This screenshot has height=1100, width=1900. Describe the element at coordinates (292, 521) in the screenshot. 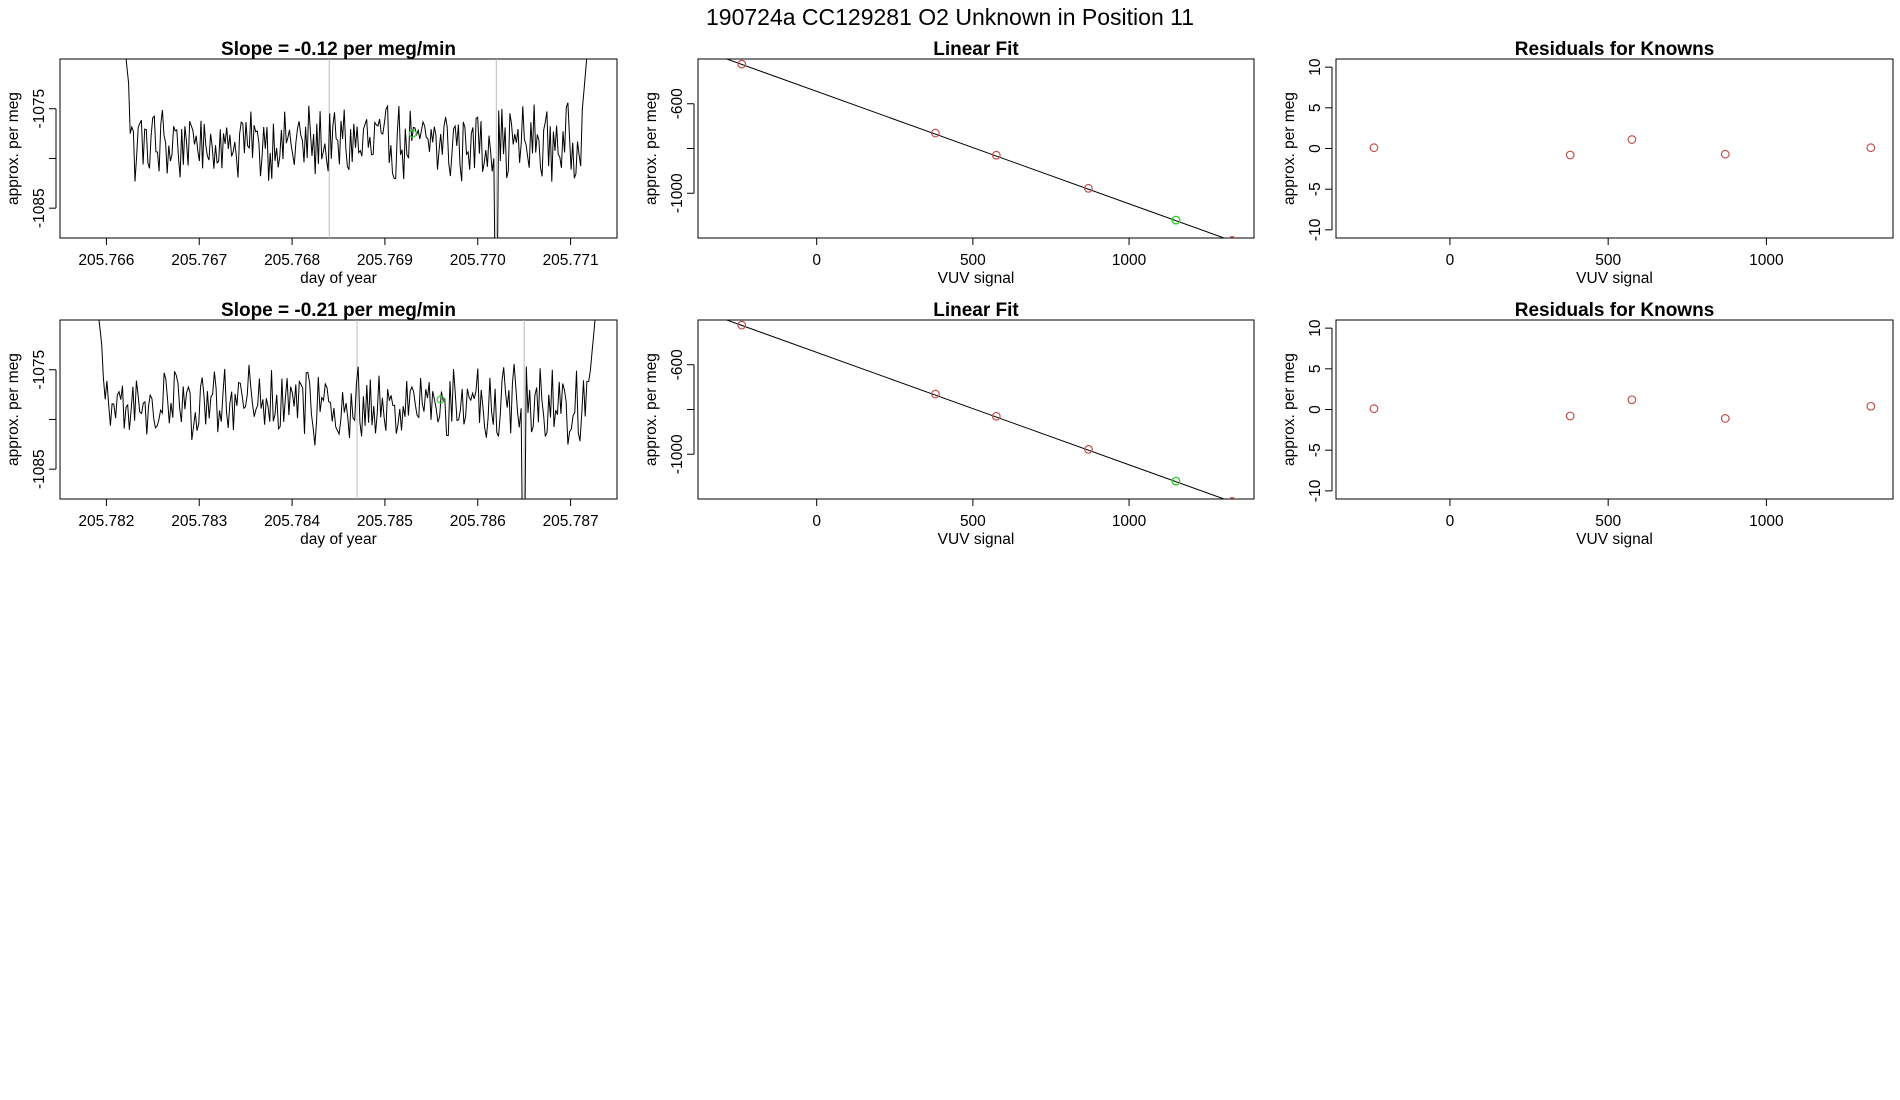

I see `x-tick-label: 205.784` at that location.